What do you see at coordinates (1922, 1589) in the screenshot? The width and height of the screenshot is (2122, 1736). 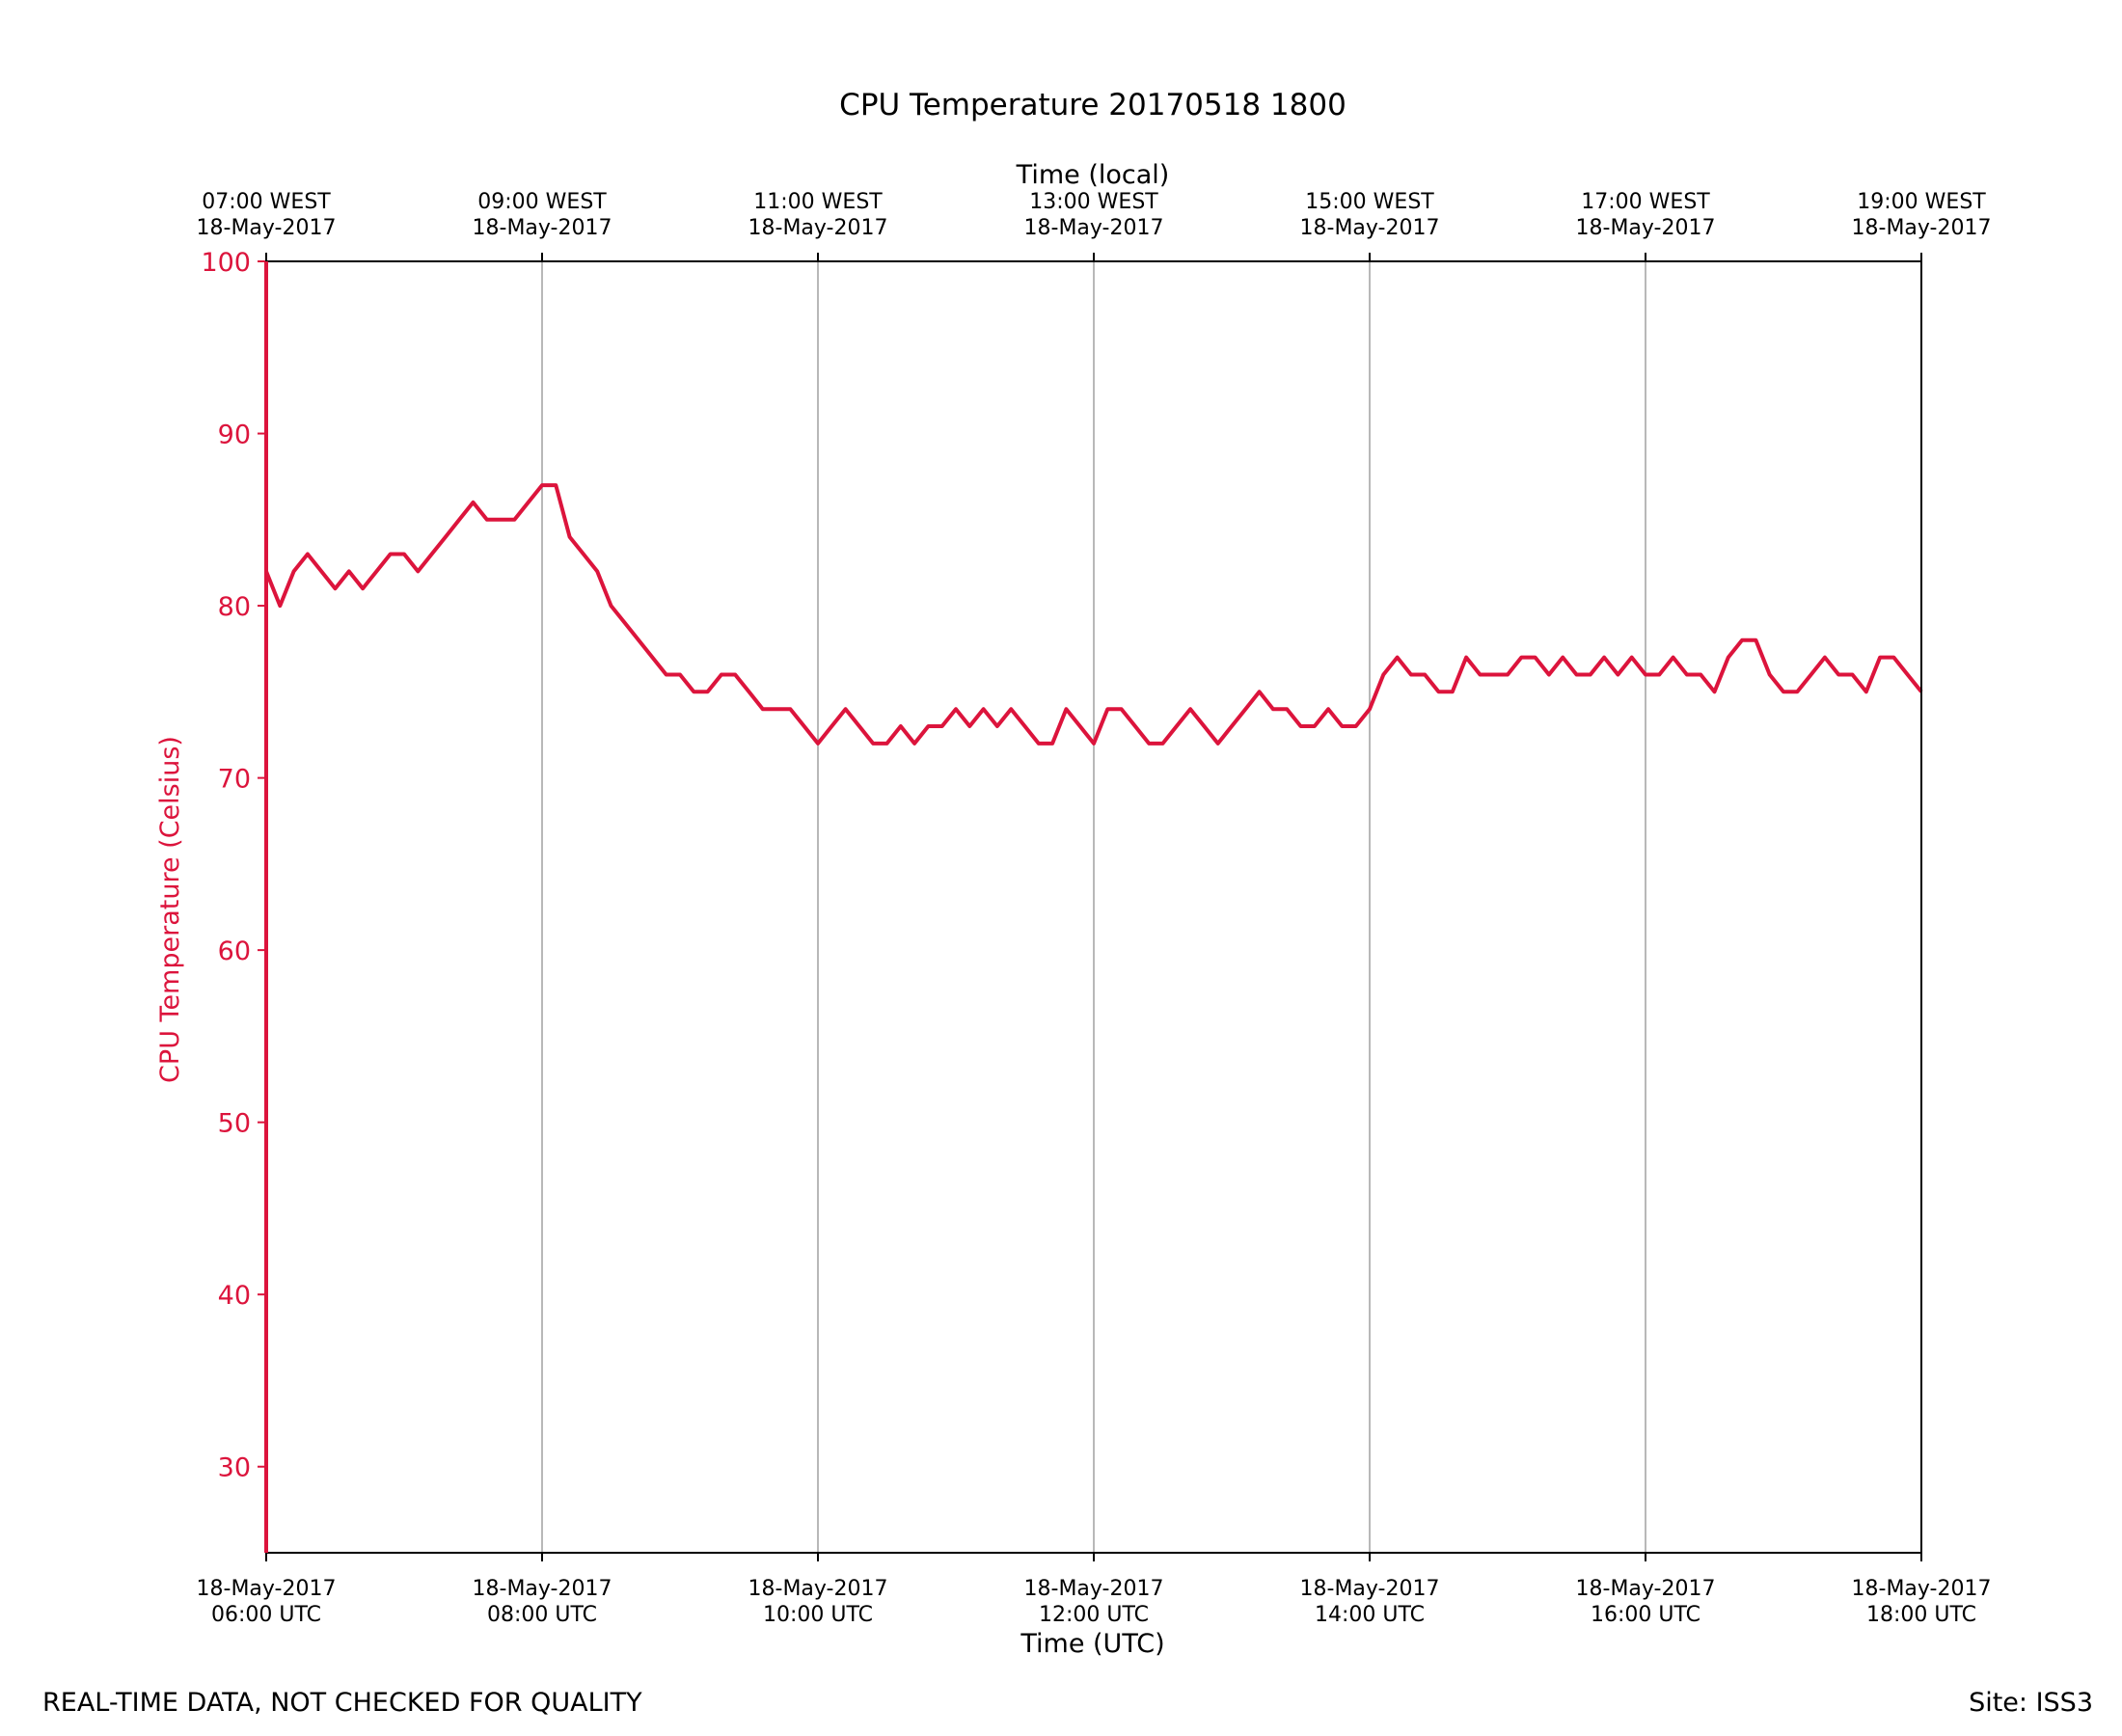 I see `bottom-tick-date-6: 18-May-2017` at bounding box center [1922, 1589].